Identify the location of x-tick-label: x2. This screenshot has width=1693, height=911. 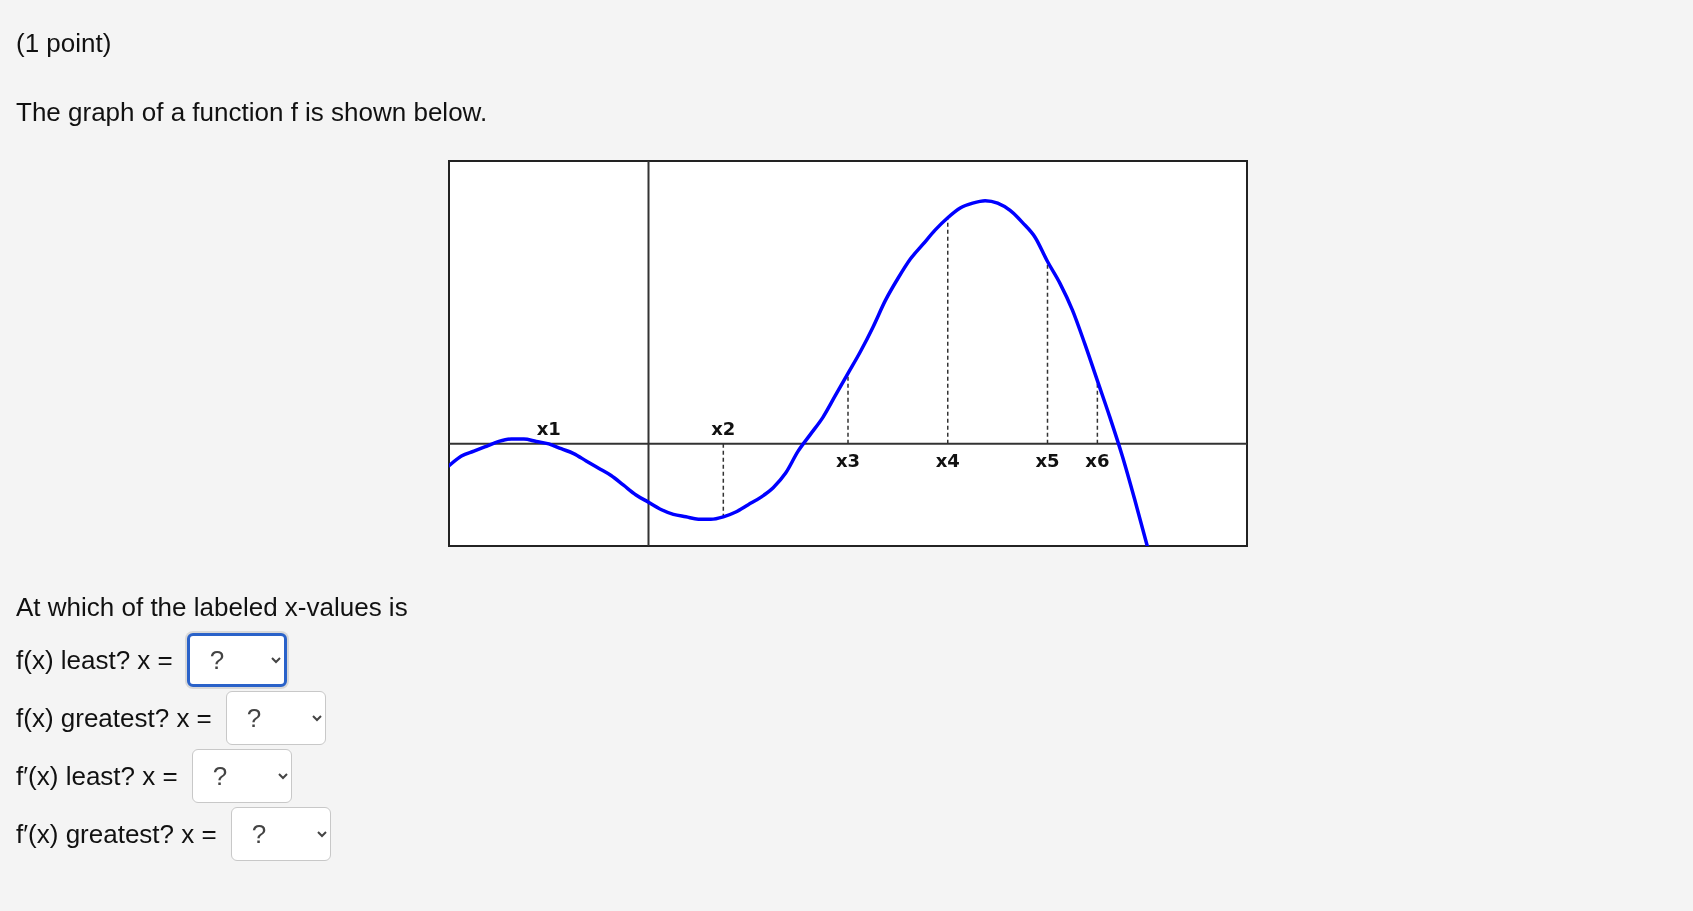
(723, 428).